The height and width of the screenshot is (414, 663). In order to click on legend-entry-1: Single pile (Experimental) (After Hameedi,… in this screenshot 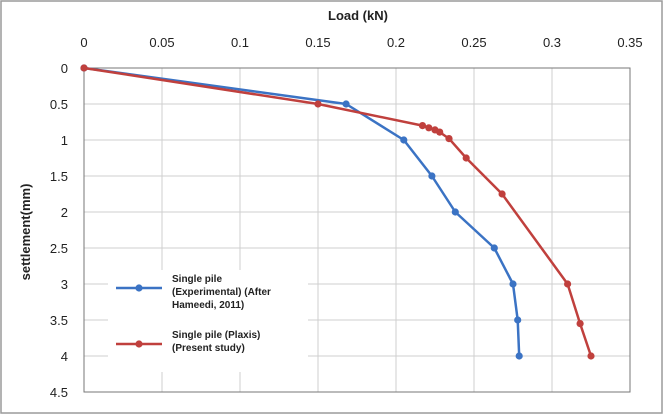, I will do `click(193, 292)`.